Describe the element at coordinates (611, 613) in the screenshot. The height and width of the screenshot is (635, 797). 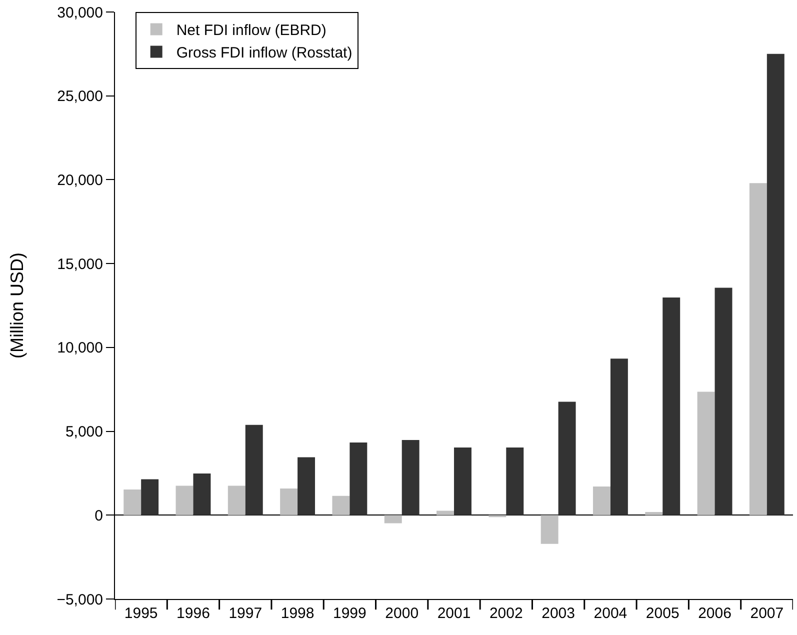
I see `x-tick-label: 2004` at that location.